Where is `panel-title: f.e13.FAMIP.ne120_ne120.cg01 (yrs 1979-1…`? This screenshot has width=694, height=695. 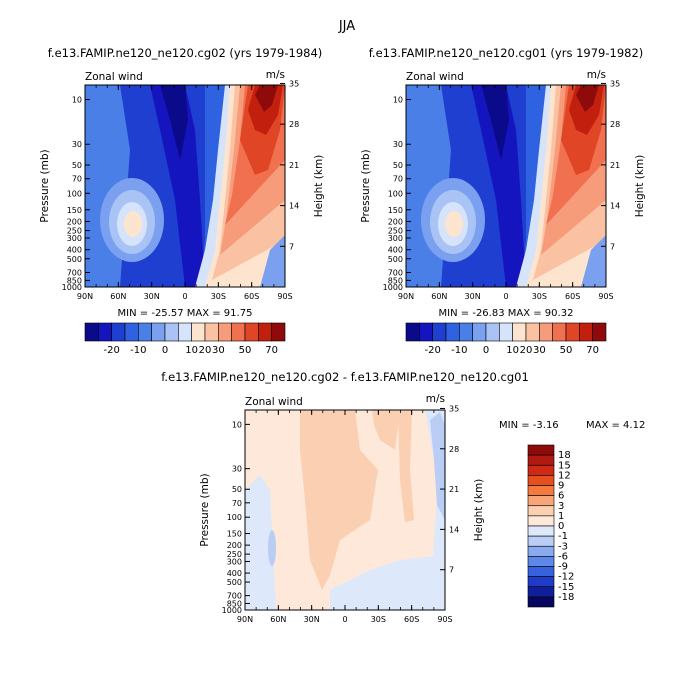 panel-title: f.e13.FAMIP.ne120_ne120.cg01 (yrs 1979-1… is located at coordinates (506, 53).